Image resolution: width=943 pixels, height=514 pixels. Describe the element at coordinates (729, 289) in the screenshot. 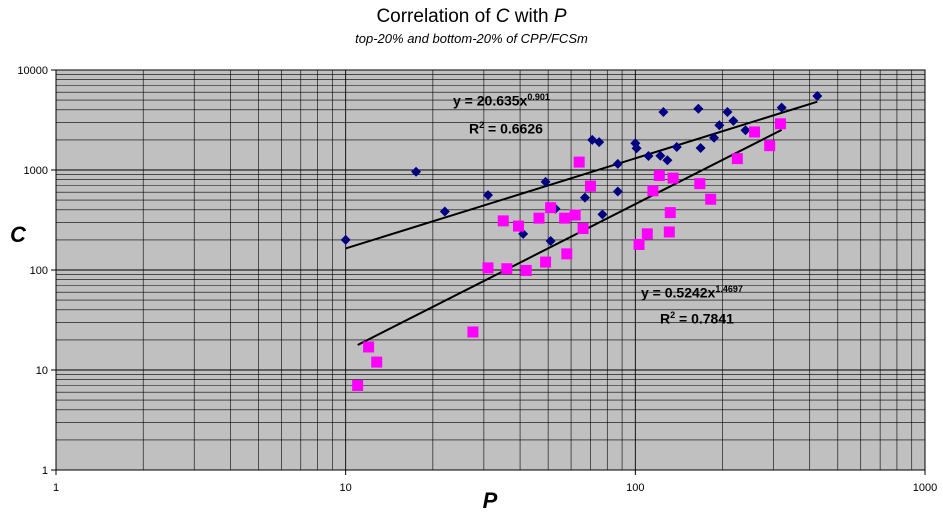

I see `trend-equation-2-exponent: 1.4697` at that location.